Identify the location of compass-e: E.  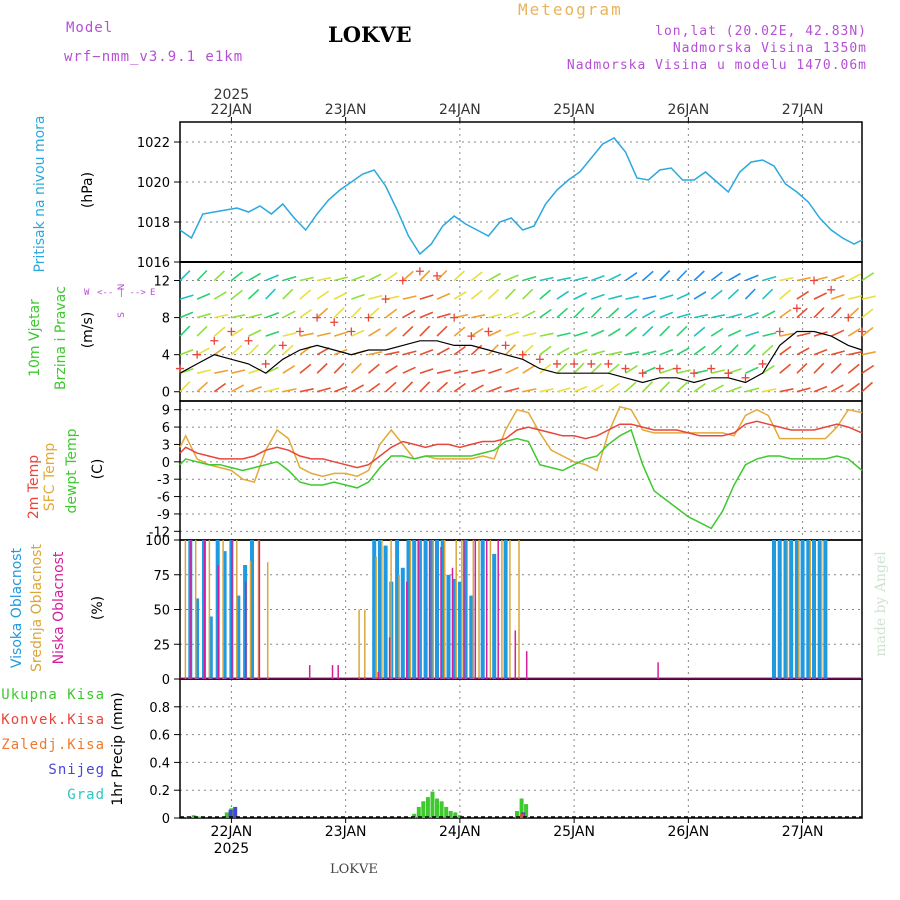
(153, 293).